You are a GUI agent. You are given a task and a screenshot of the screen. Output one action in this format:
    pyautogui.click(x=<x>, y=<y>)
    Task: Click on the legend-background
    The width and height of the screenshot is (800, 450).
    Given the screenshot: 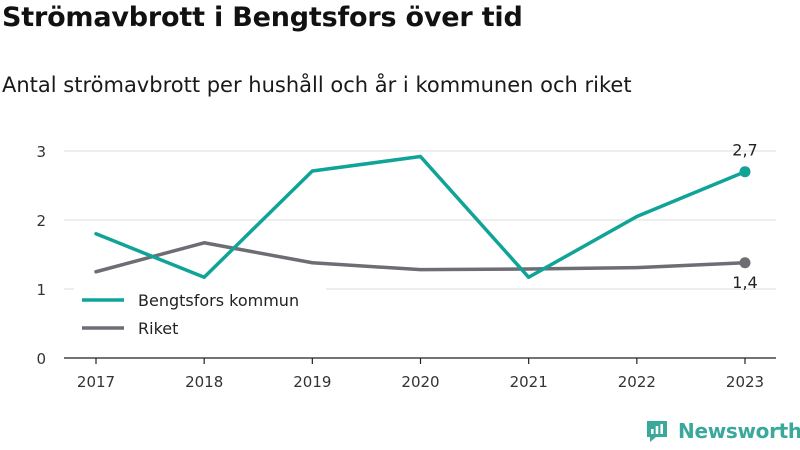 What is the action you would take?
    pyautogui.click(x=200, y=314)
    